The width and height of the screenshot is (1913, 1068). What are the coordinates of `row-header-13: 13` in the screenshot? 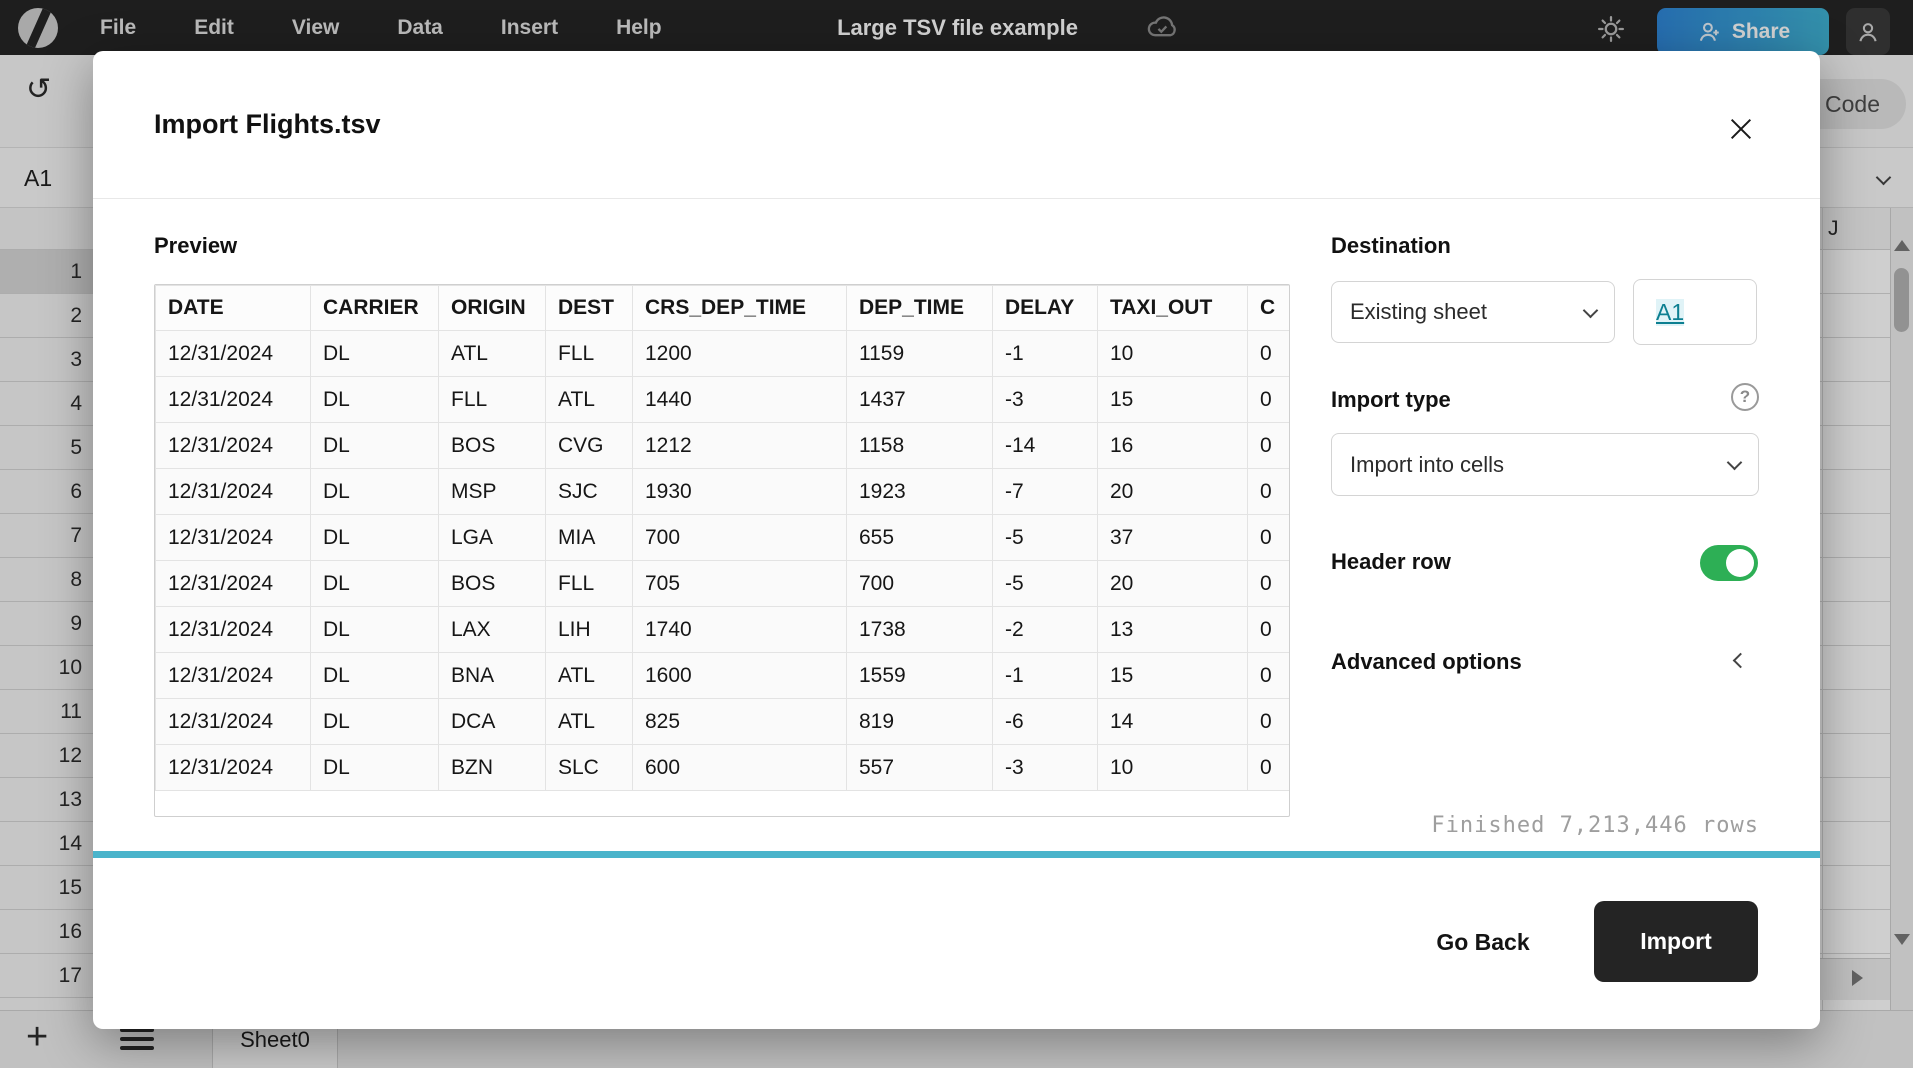 It's located at (47, 800).